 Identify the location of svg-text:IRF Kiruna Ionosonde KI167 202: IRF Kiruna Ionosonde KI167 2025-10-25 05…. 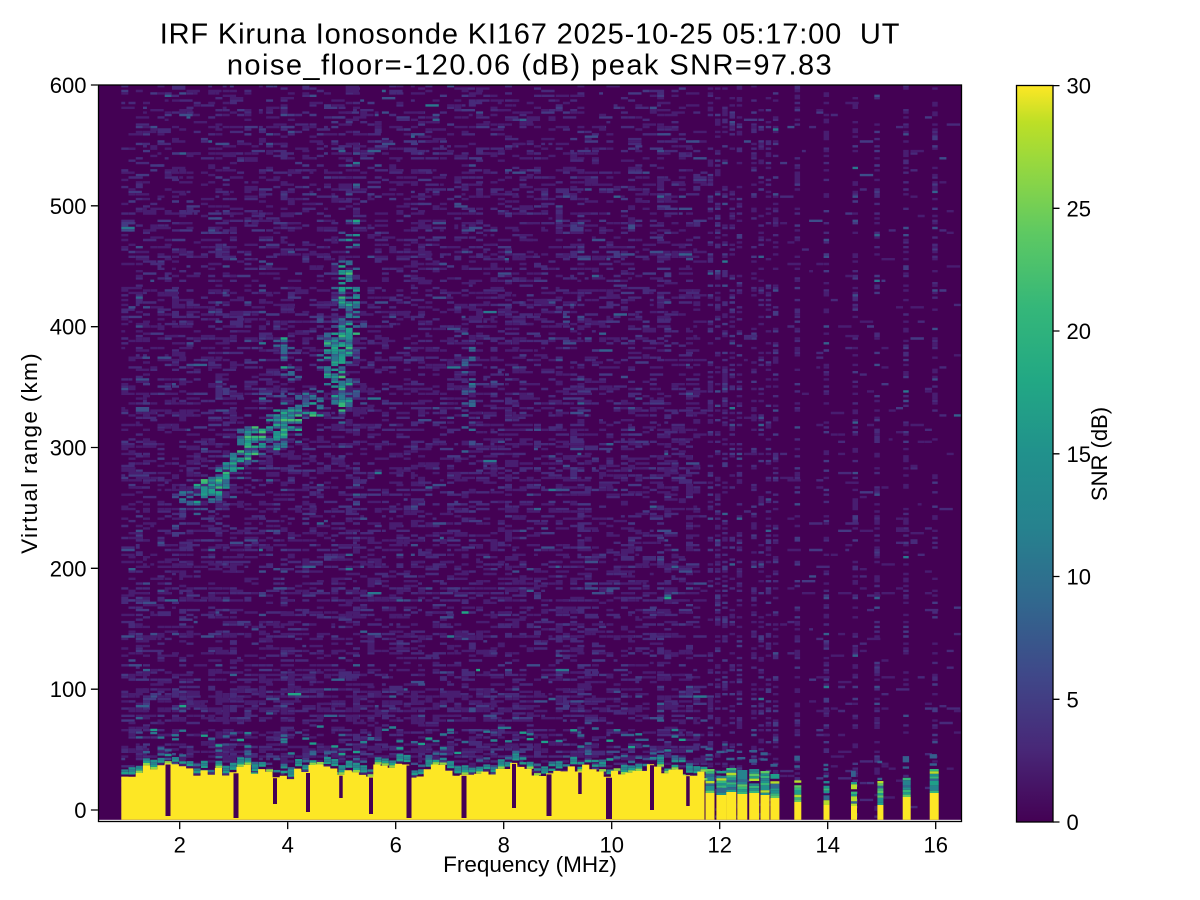
(530, 35).